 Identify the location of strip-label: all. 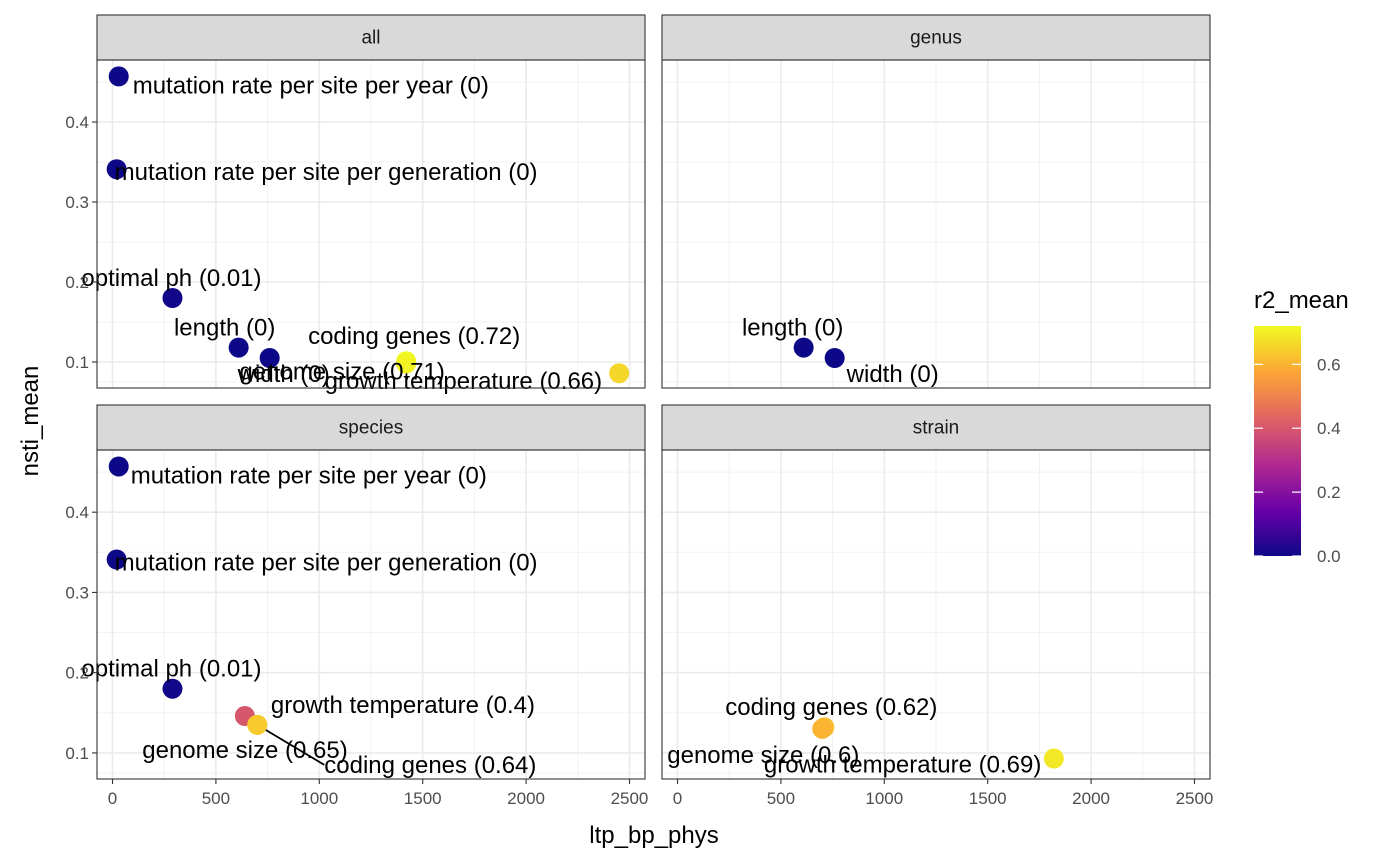
(370, 38).